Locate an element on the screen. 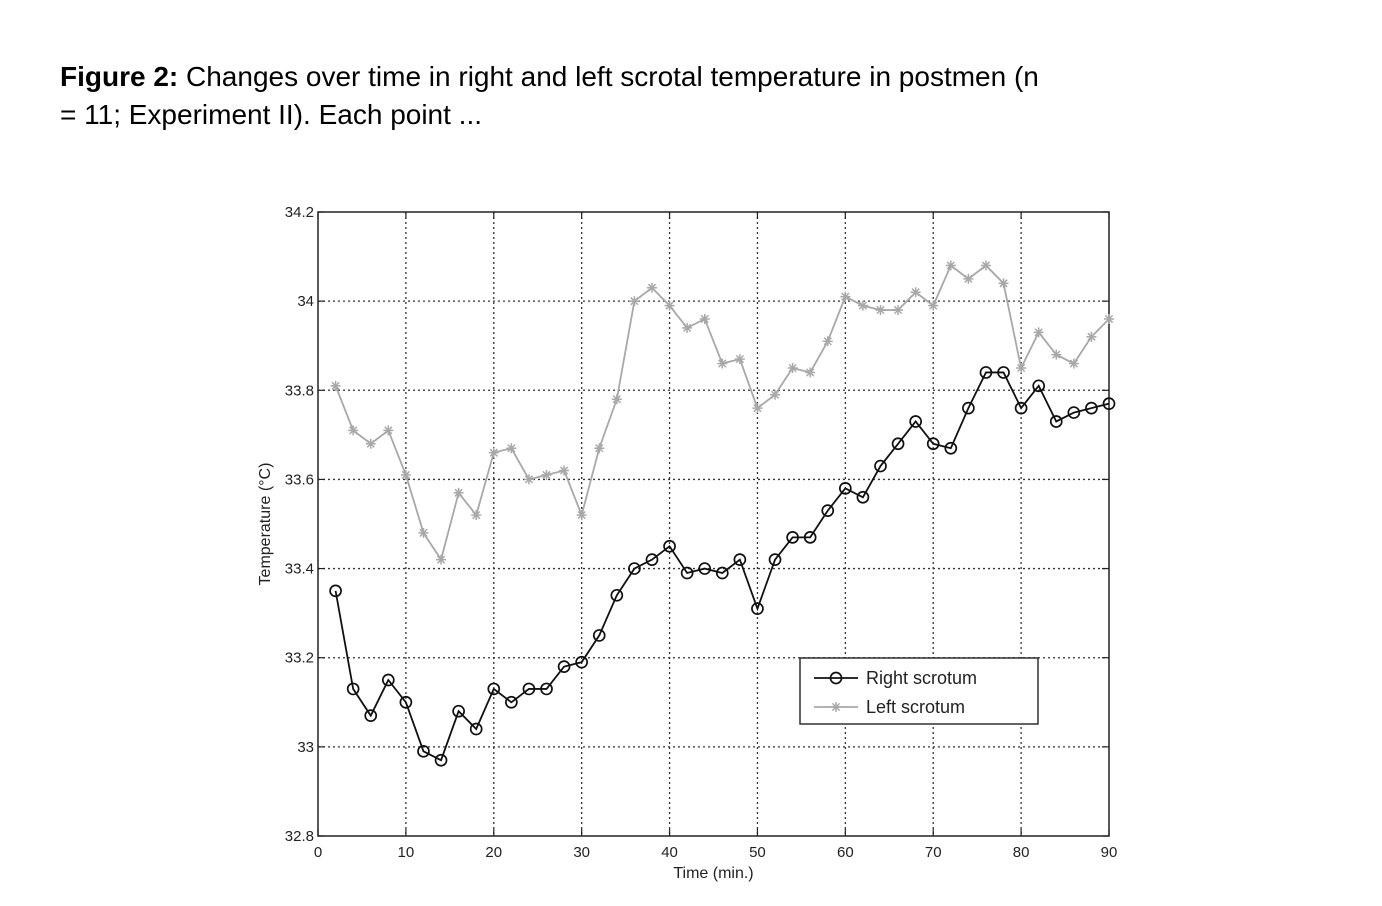 The width and height of the screenshot is (1382, 906). x-tick-label: 60 is located at coordinates (845, 852).